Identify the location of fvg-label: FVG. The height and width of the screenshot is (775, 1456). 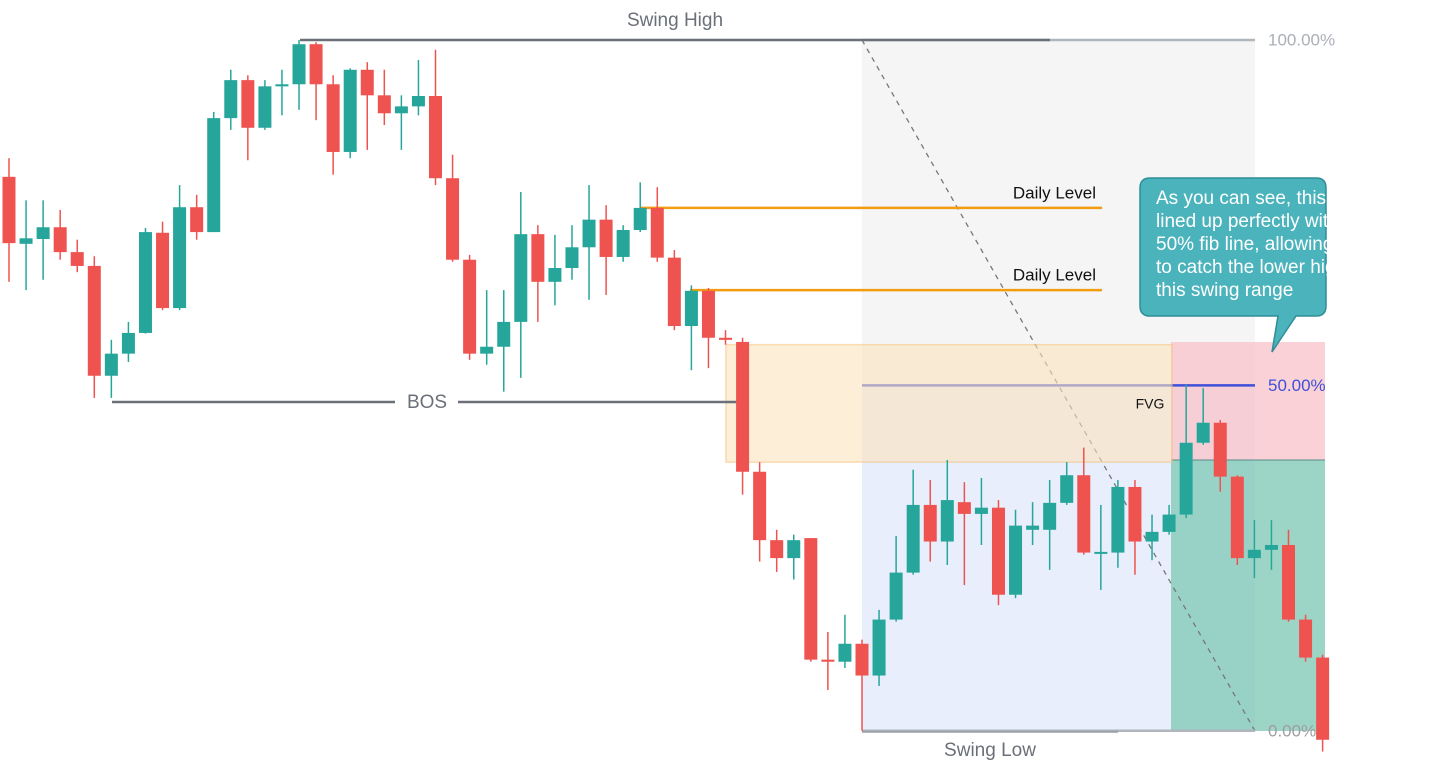
(1150, 404).